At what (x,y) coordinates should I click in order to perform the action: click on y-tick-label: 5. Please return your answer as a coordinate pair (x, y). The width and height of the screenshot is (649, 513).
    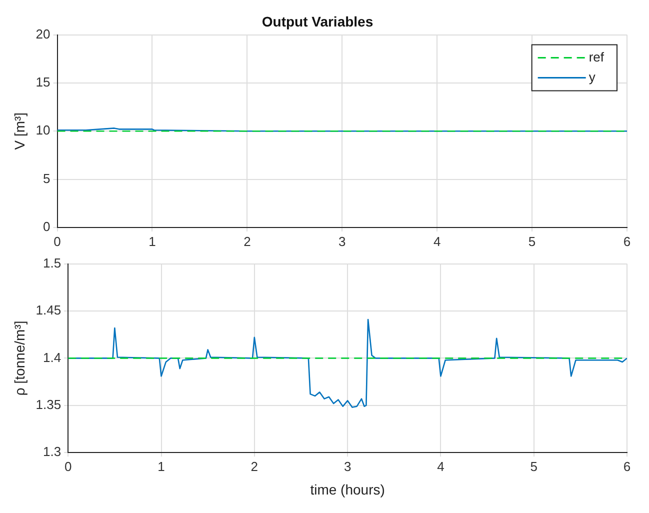
    Looking at the image, I should click on (46, 178).